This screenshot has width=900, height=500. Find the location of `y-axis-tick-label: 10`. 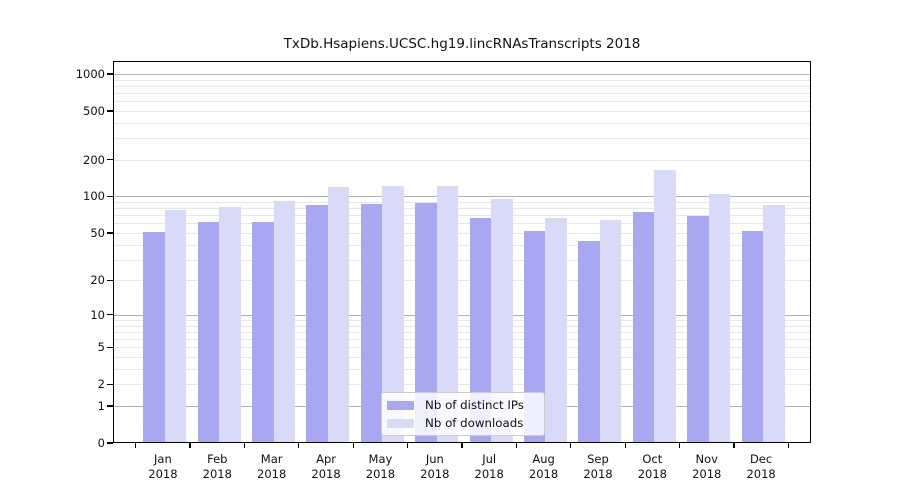

y-axis-tick-label: 10 is located at coordinates (97, 314).